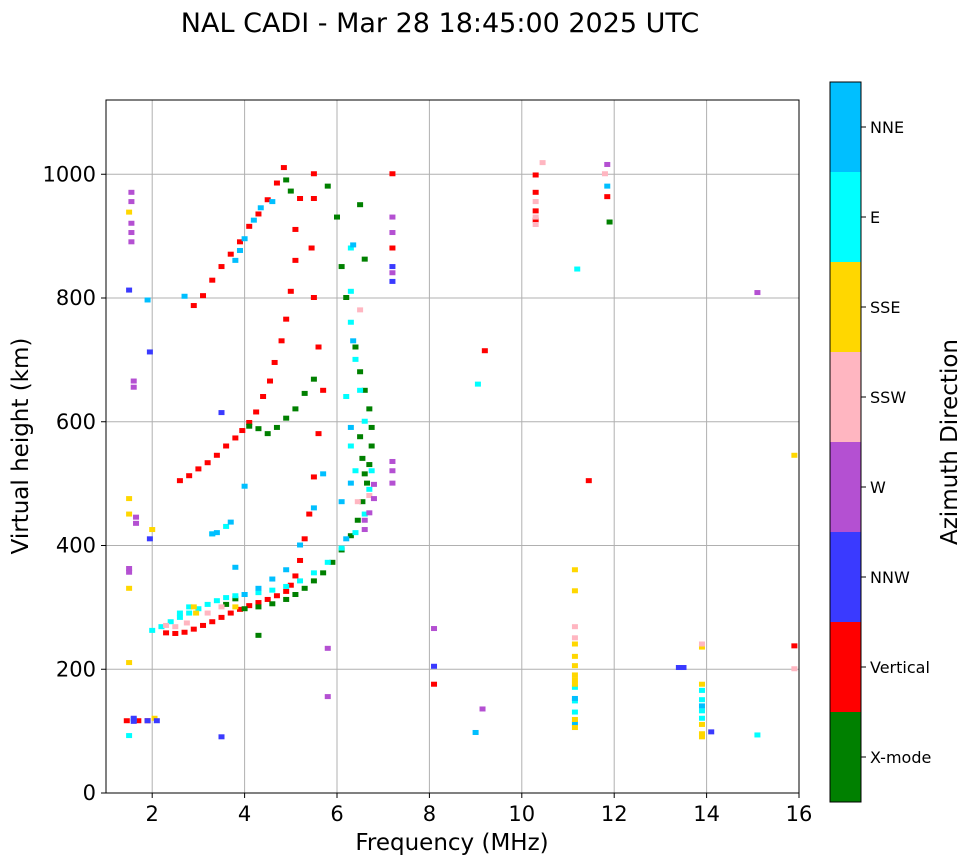 Image resolution: width=972 pixels, height=865 pixels. What do you see at coordinates (885, 307) in the screenshot?
I see `colorbar-tick-label: SSE` at bounding box center [885, 307].